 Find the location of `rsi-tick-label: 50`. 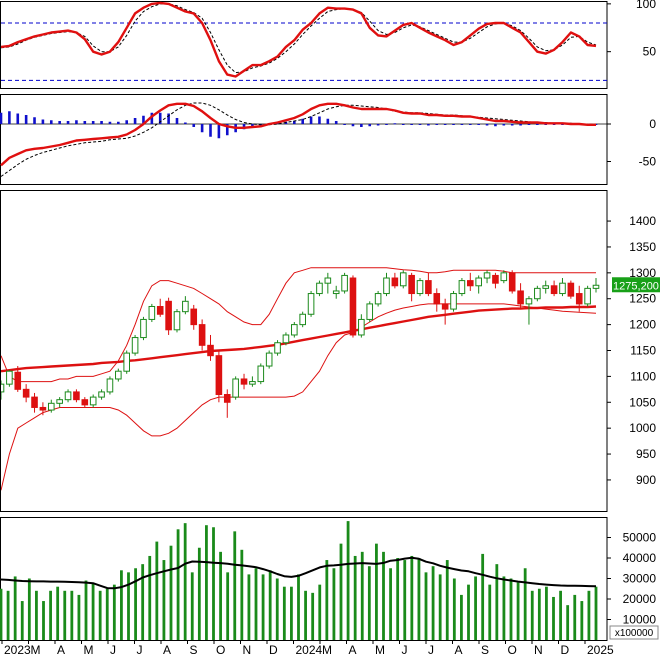

rsi-tick-label: 50 is located at coordinates (650, 52).